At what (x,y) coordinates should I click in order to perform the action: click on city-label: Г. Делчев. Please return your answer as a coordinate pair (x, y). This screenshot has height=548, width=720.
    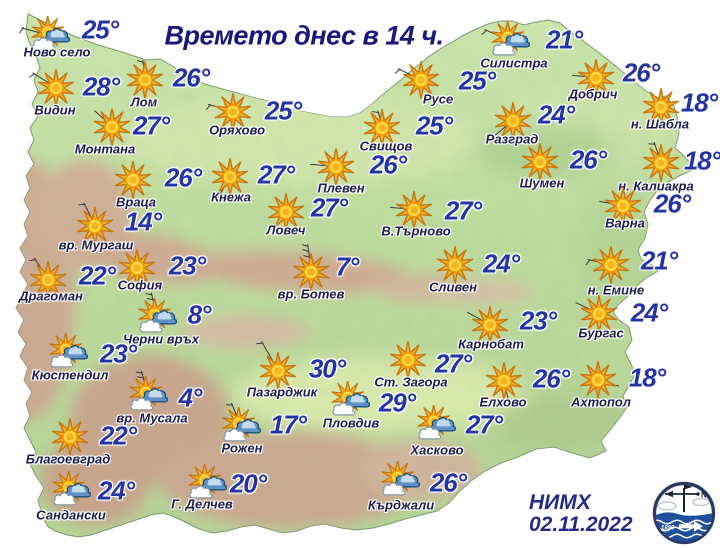
    Looking at the image, I should click on (202, 504).